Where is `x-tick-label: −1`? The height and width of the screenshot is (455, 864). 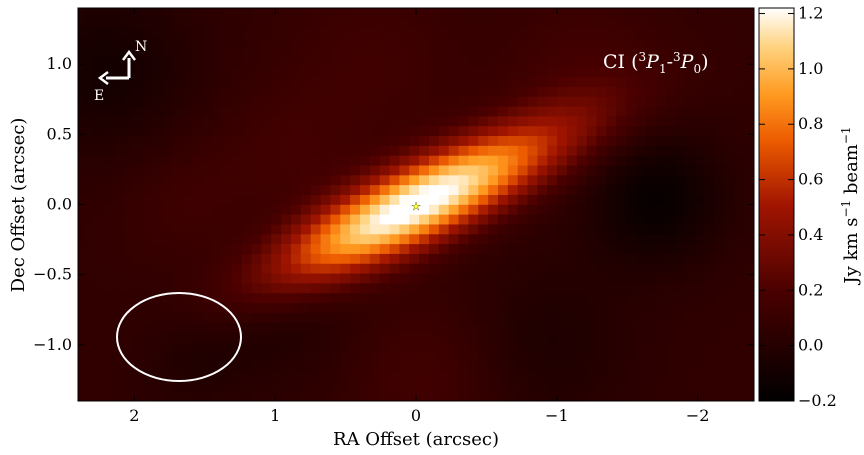
x-tick-label: −1 is located at coordinates (557, 415).